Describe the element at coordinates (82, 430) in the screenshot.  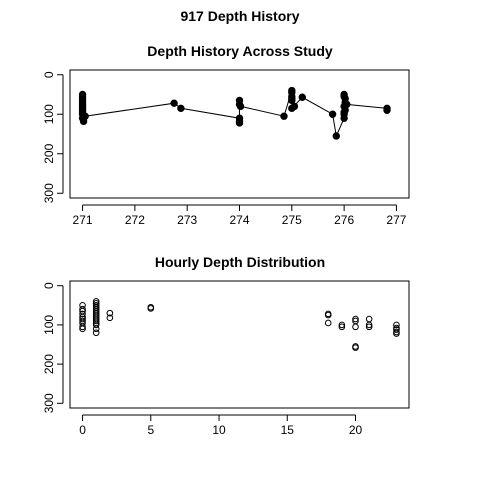
I see `x-tick-label: 0` at that location.